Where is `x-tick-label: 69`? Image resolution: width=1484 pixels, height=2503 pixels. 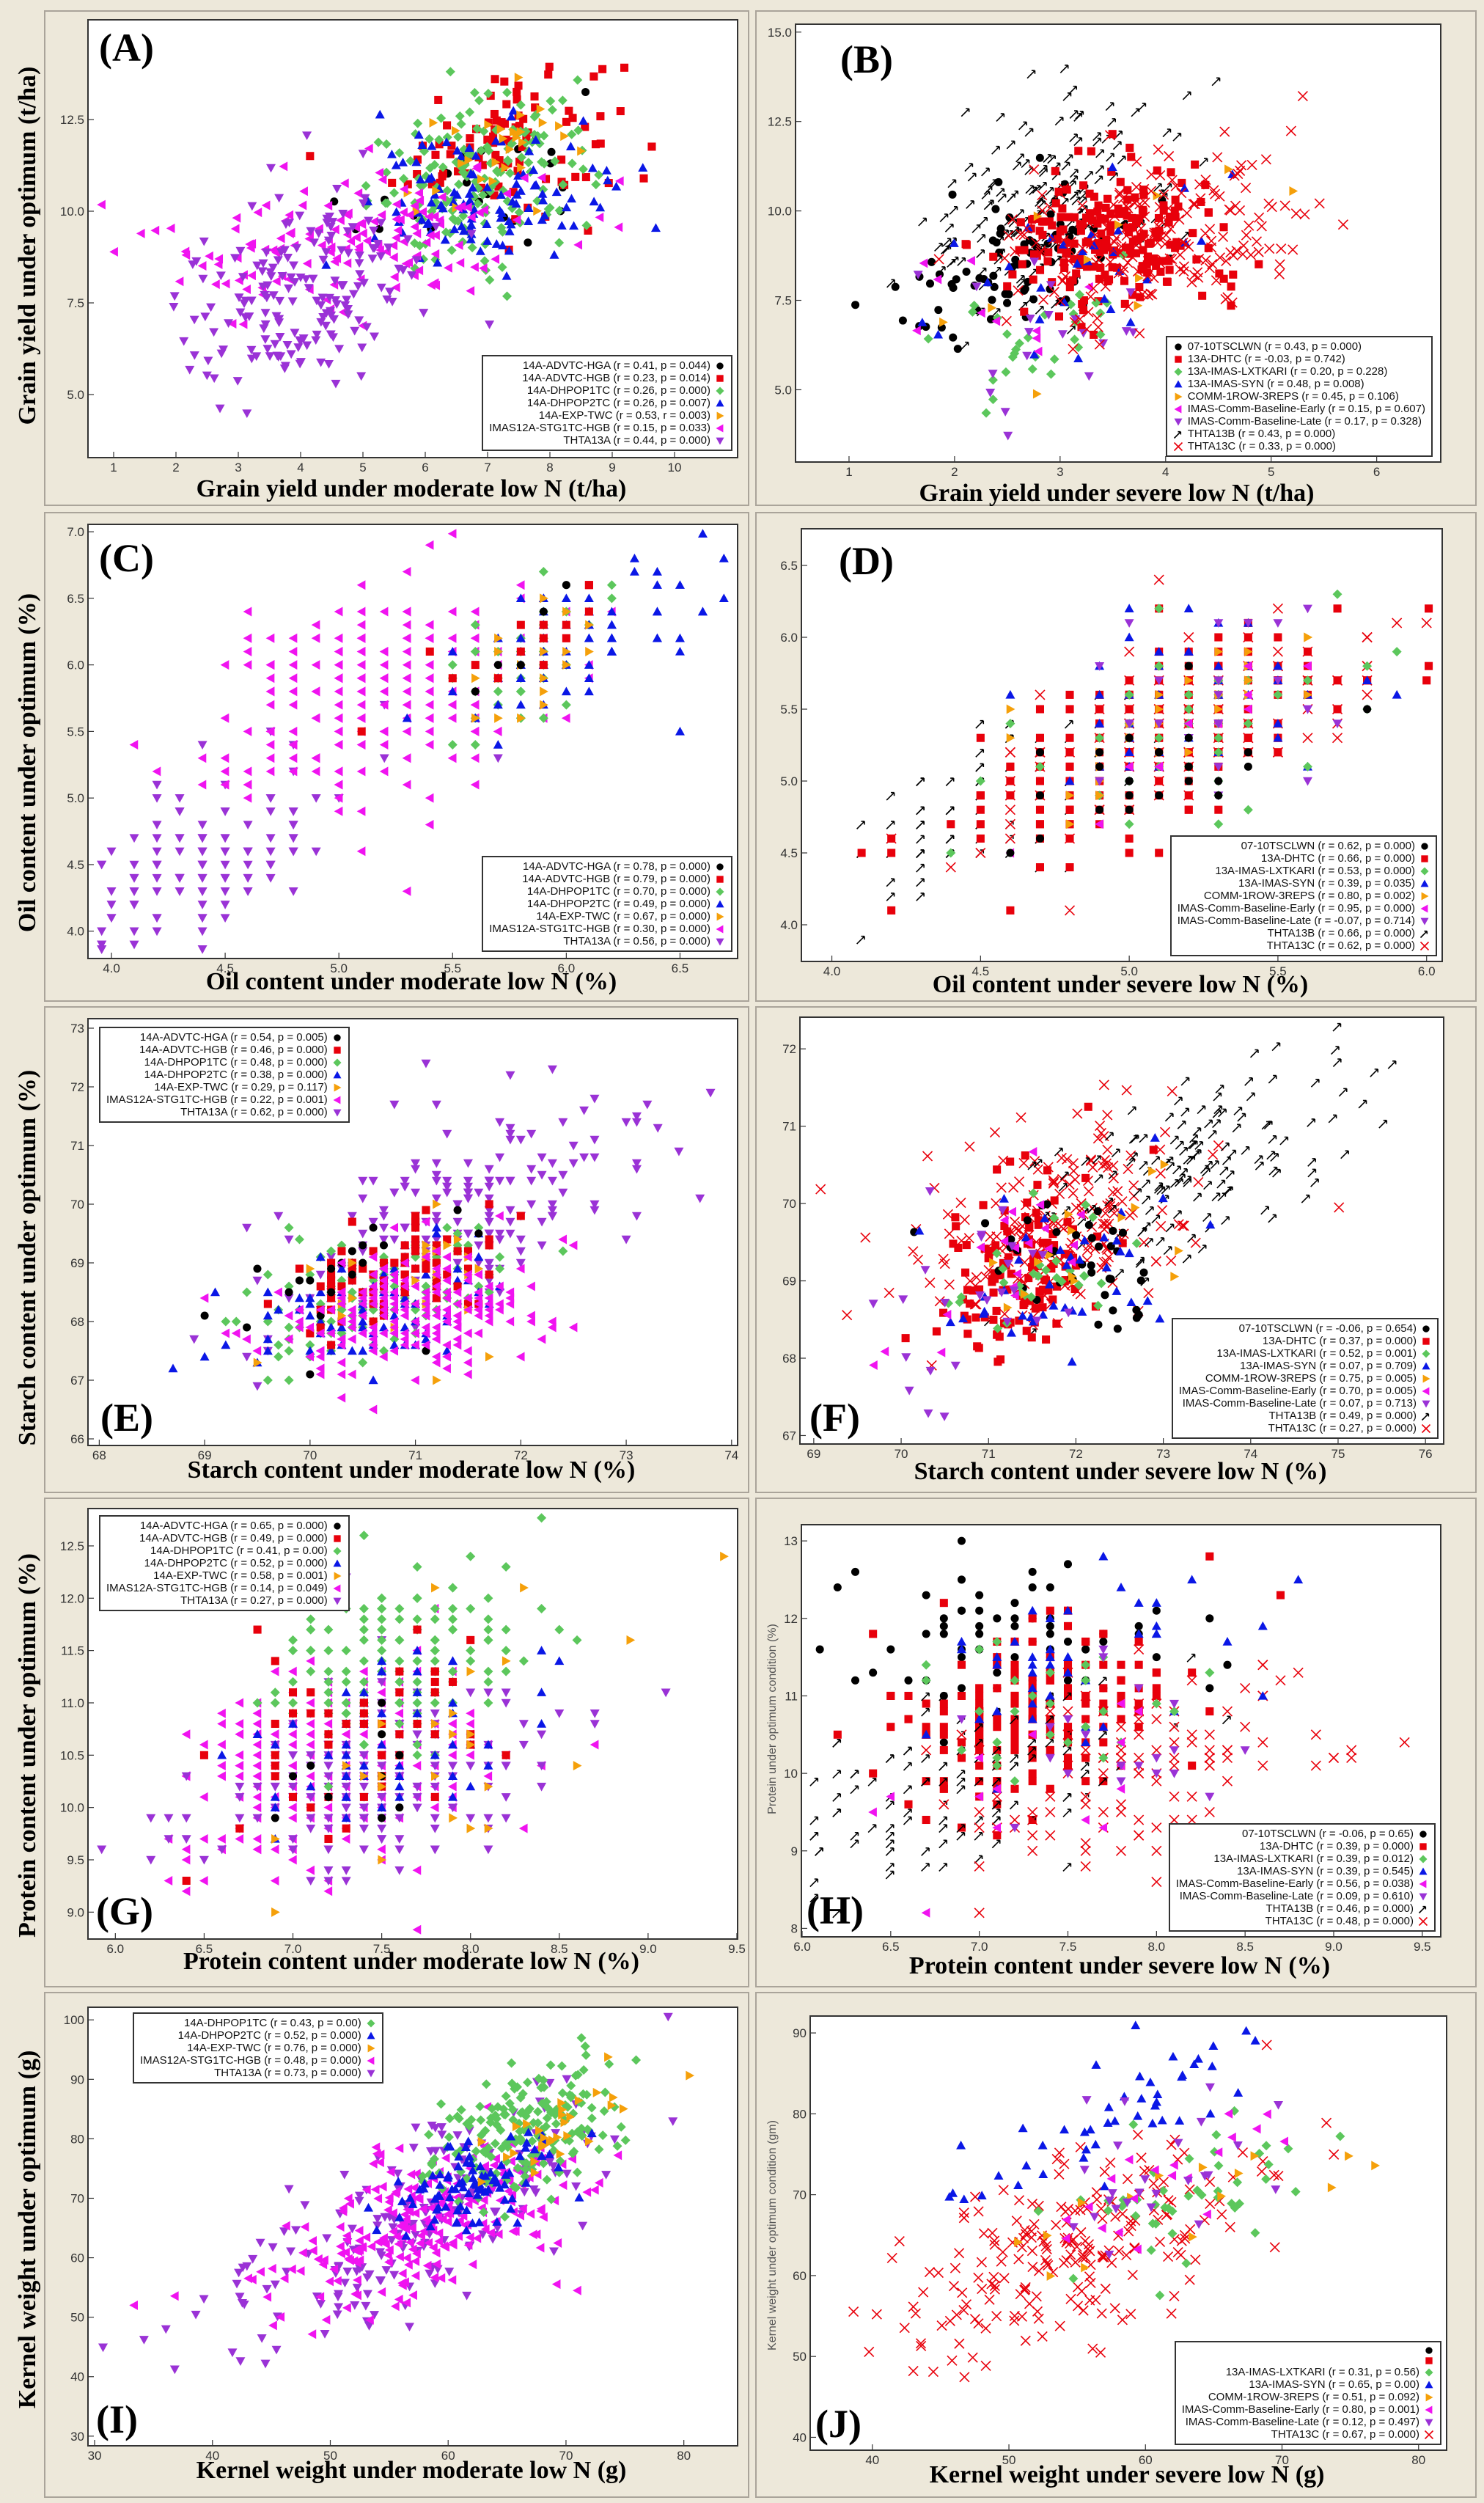 x-tick-label: 69 is located at coordinates (813, 1454).